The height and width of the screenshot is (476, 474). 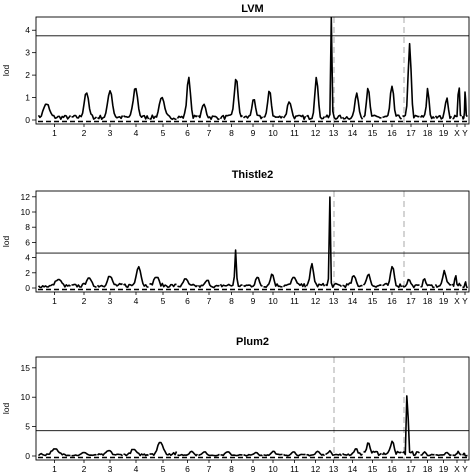 What do you see at coordinates (444, 301) in the screenshot?
I see `x-tick-label: 19` at bounding box center [444, 301].